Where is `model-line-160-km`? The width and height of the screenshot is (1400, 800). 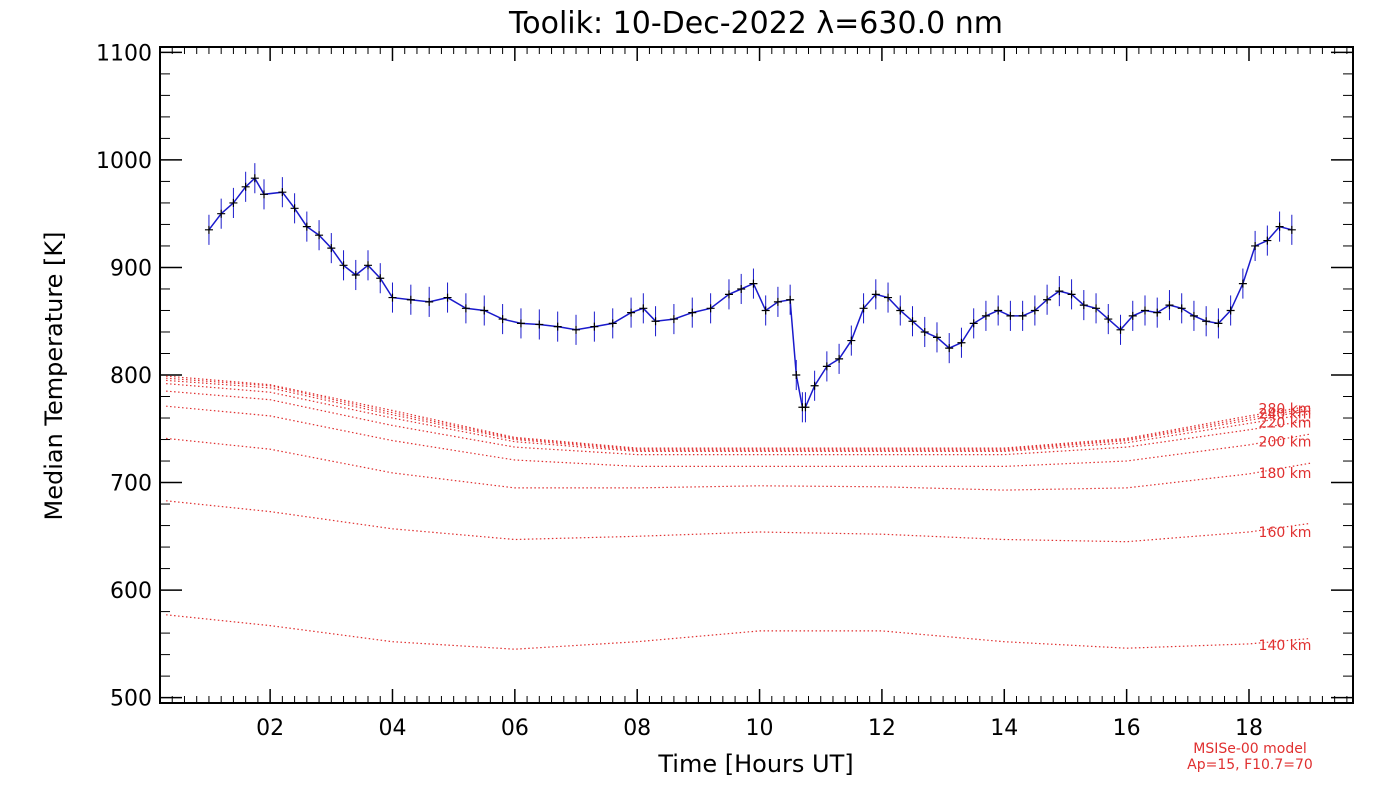 model-line-160-km is located at coordinates (738, 521).